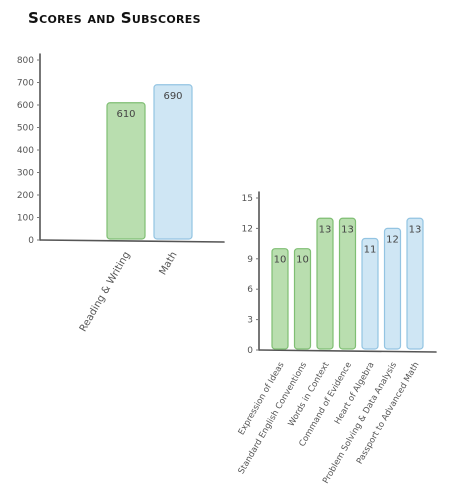 The height and width of the screenshot is (501, 451). I want to click on subscores-y-tick-label: 9, so click(250, 260).